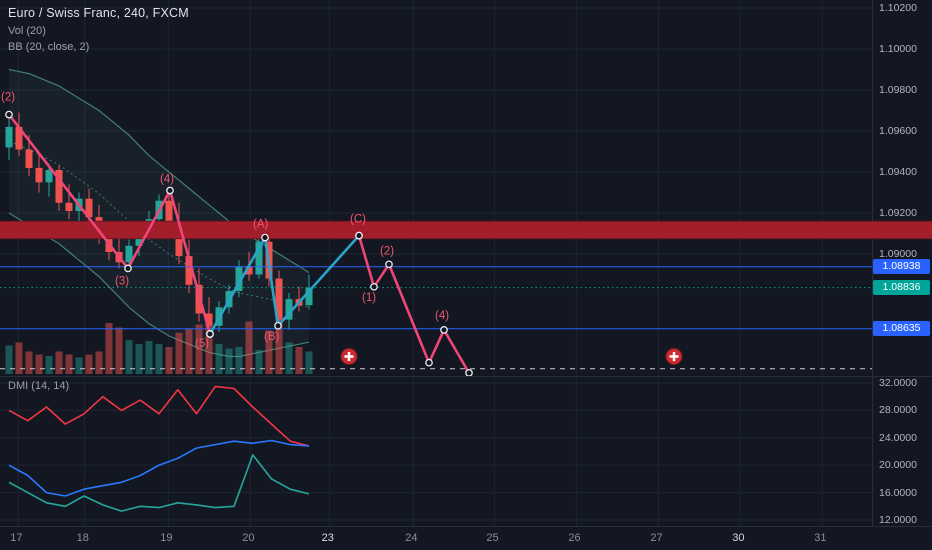 This screenshot has height=550, width=932. I want to click on time-tick: 17, so click(16, 538).